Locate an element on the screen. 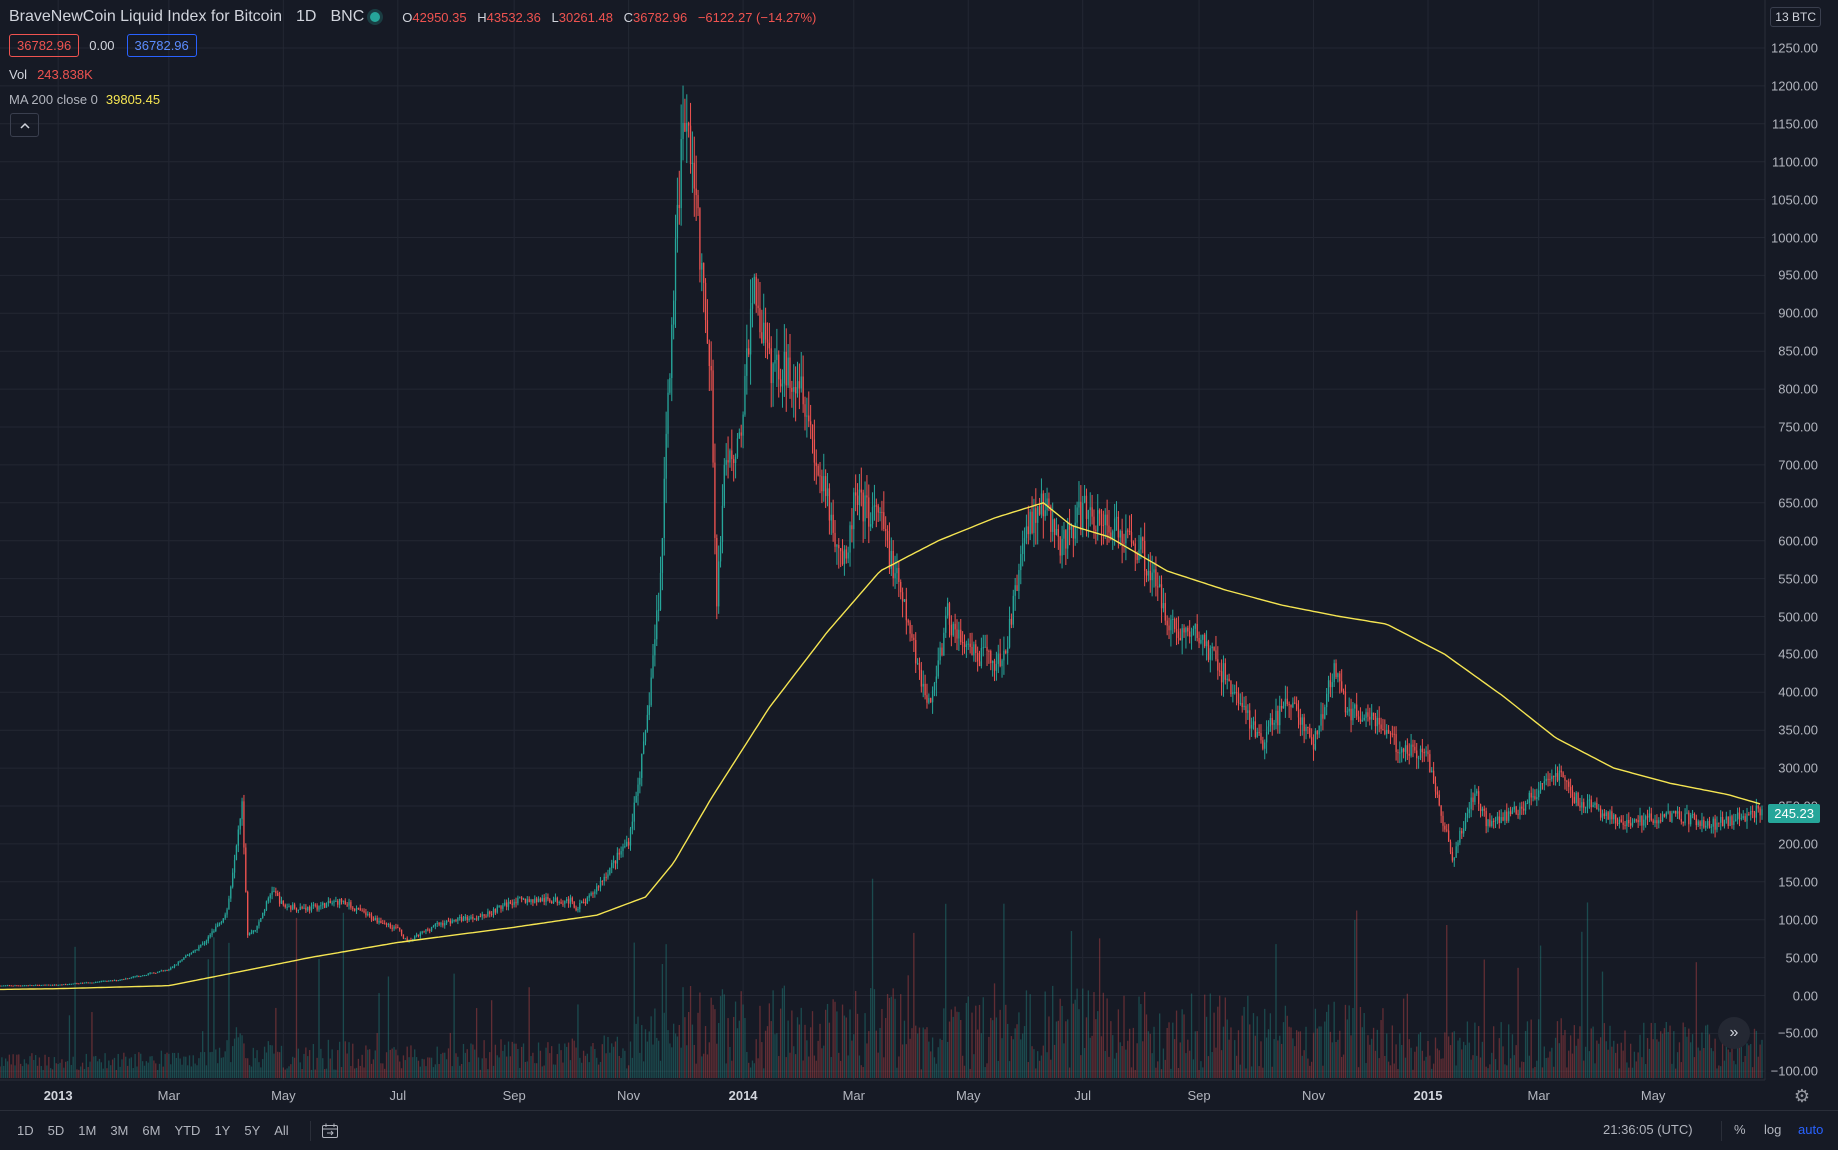 The height and width of the screenshot is (1150, 1838). range-ytd-button: YTD is located at coordinates (187, 1130).